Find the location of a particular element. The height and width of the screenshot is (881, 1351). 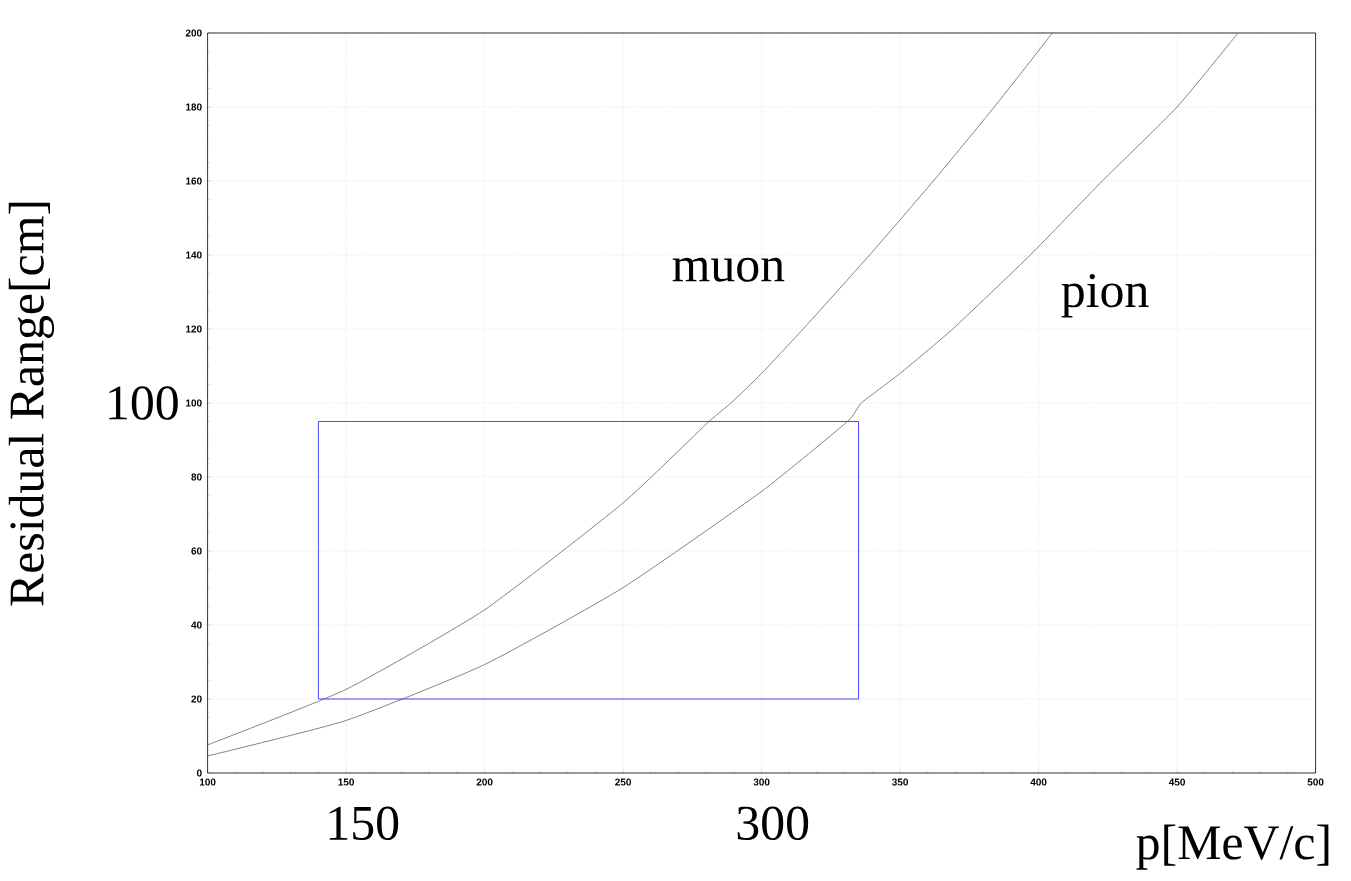

x-tick-label: 350 is located at coordinates (900, 782).